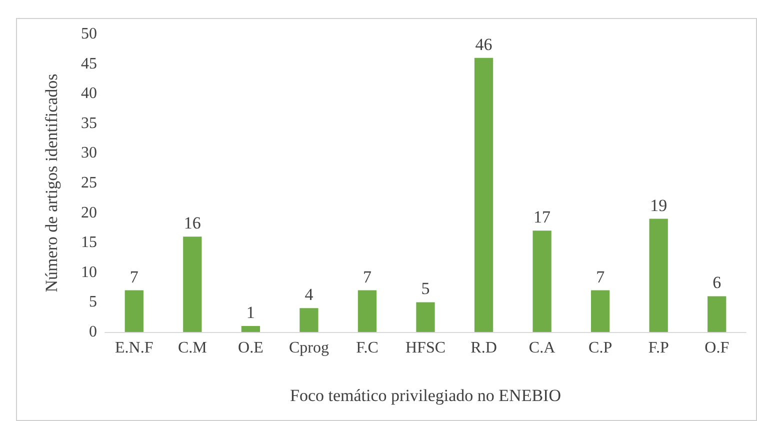 The image size is (757, 421). Describe the element at coordinates (308, 348) in the screenshot. I see `x-tick-label: Cprog` at that location.